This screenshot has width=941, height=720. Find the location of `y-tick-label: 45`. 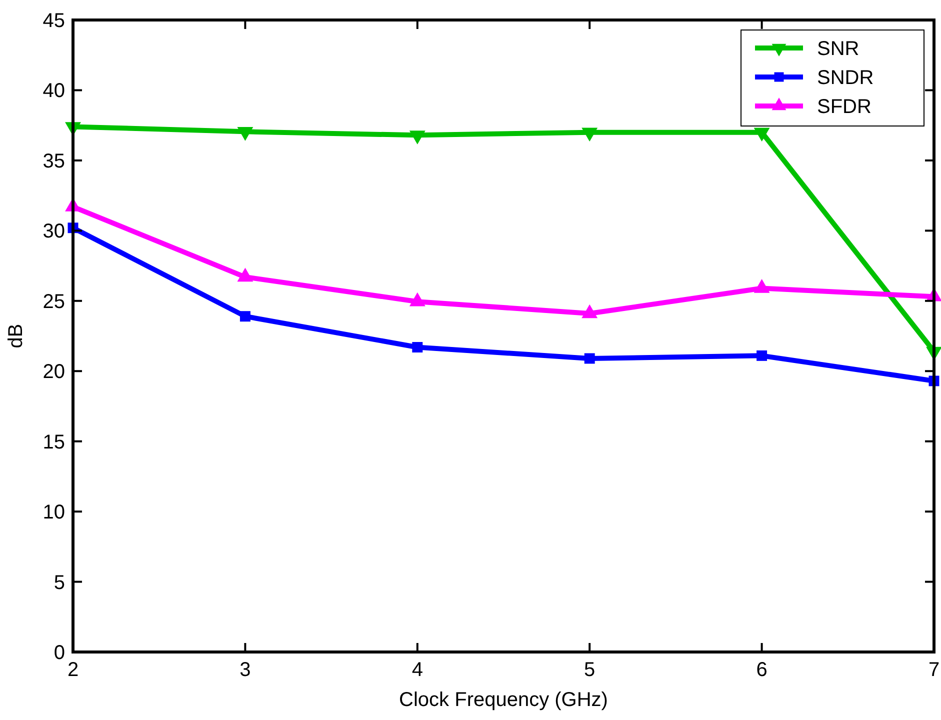

y-tick-label: 45 is located at coordinates (53, 21).